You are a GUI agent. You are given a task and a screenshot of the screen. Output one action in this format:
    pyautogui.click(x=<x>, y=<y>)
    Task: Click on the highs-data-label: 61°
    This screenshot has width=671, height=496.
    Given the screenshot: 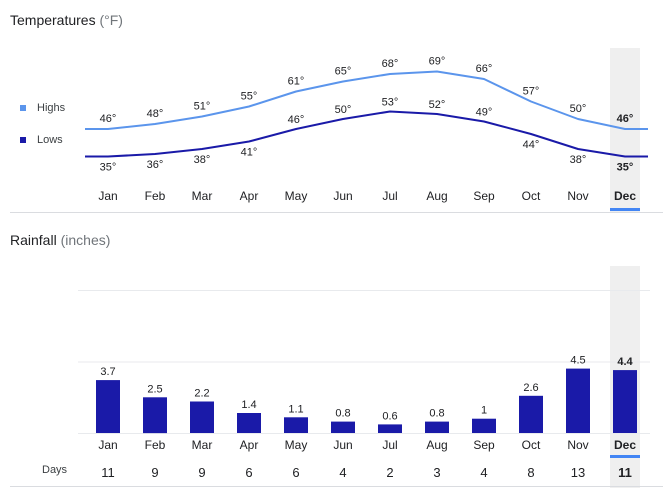 What is the action you would take?
    pyautogui.click(x=296, y=82)
    